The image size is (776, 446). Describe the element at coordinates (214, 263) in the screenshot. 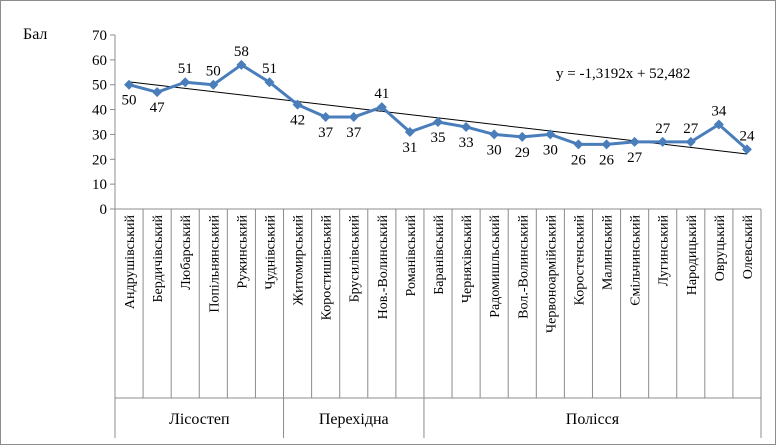

I see `category-label: Попільнянський` at that location.